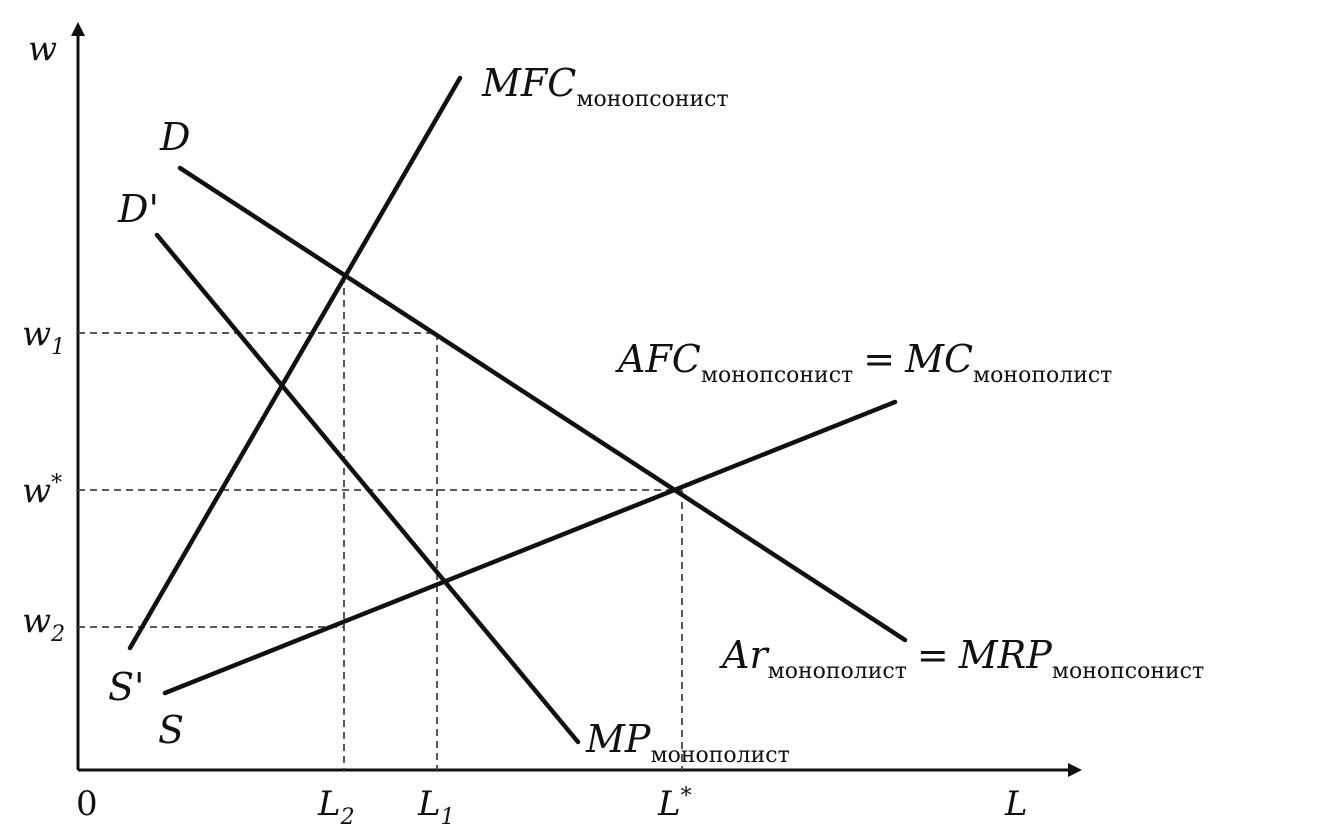  Describe the element at coordinates (174, 137) in the screenshot. I see `label-D: D` at that location.